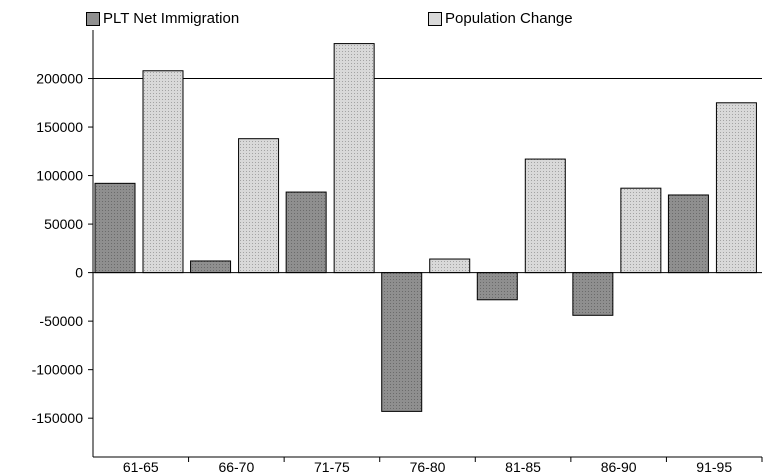  I want to click on x-tick-label: 91-95, so click(714, 467).